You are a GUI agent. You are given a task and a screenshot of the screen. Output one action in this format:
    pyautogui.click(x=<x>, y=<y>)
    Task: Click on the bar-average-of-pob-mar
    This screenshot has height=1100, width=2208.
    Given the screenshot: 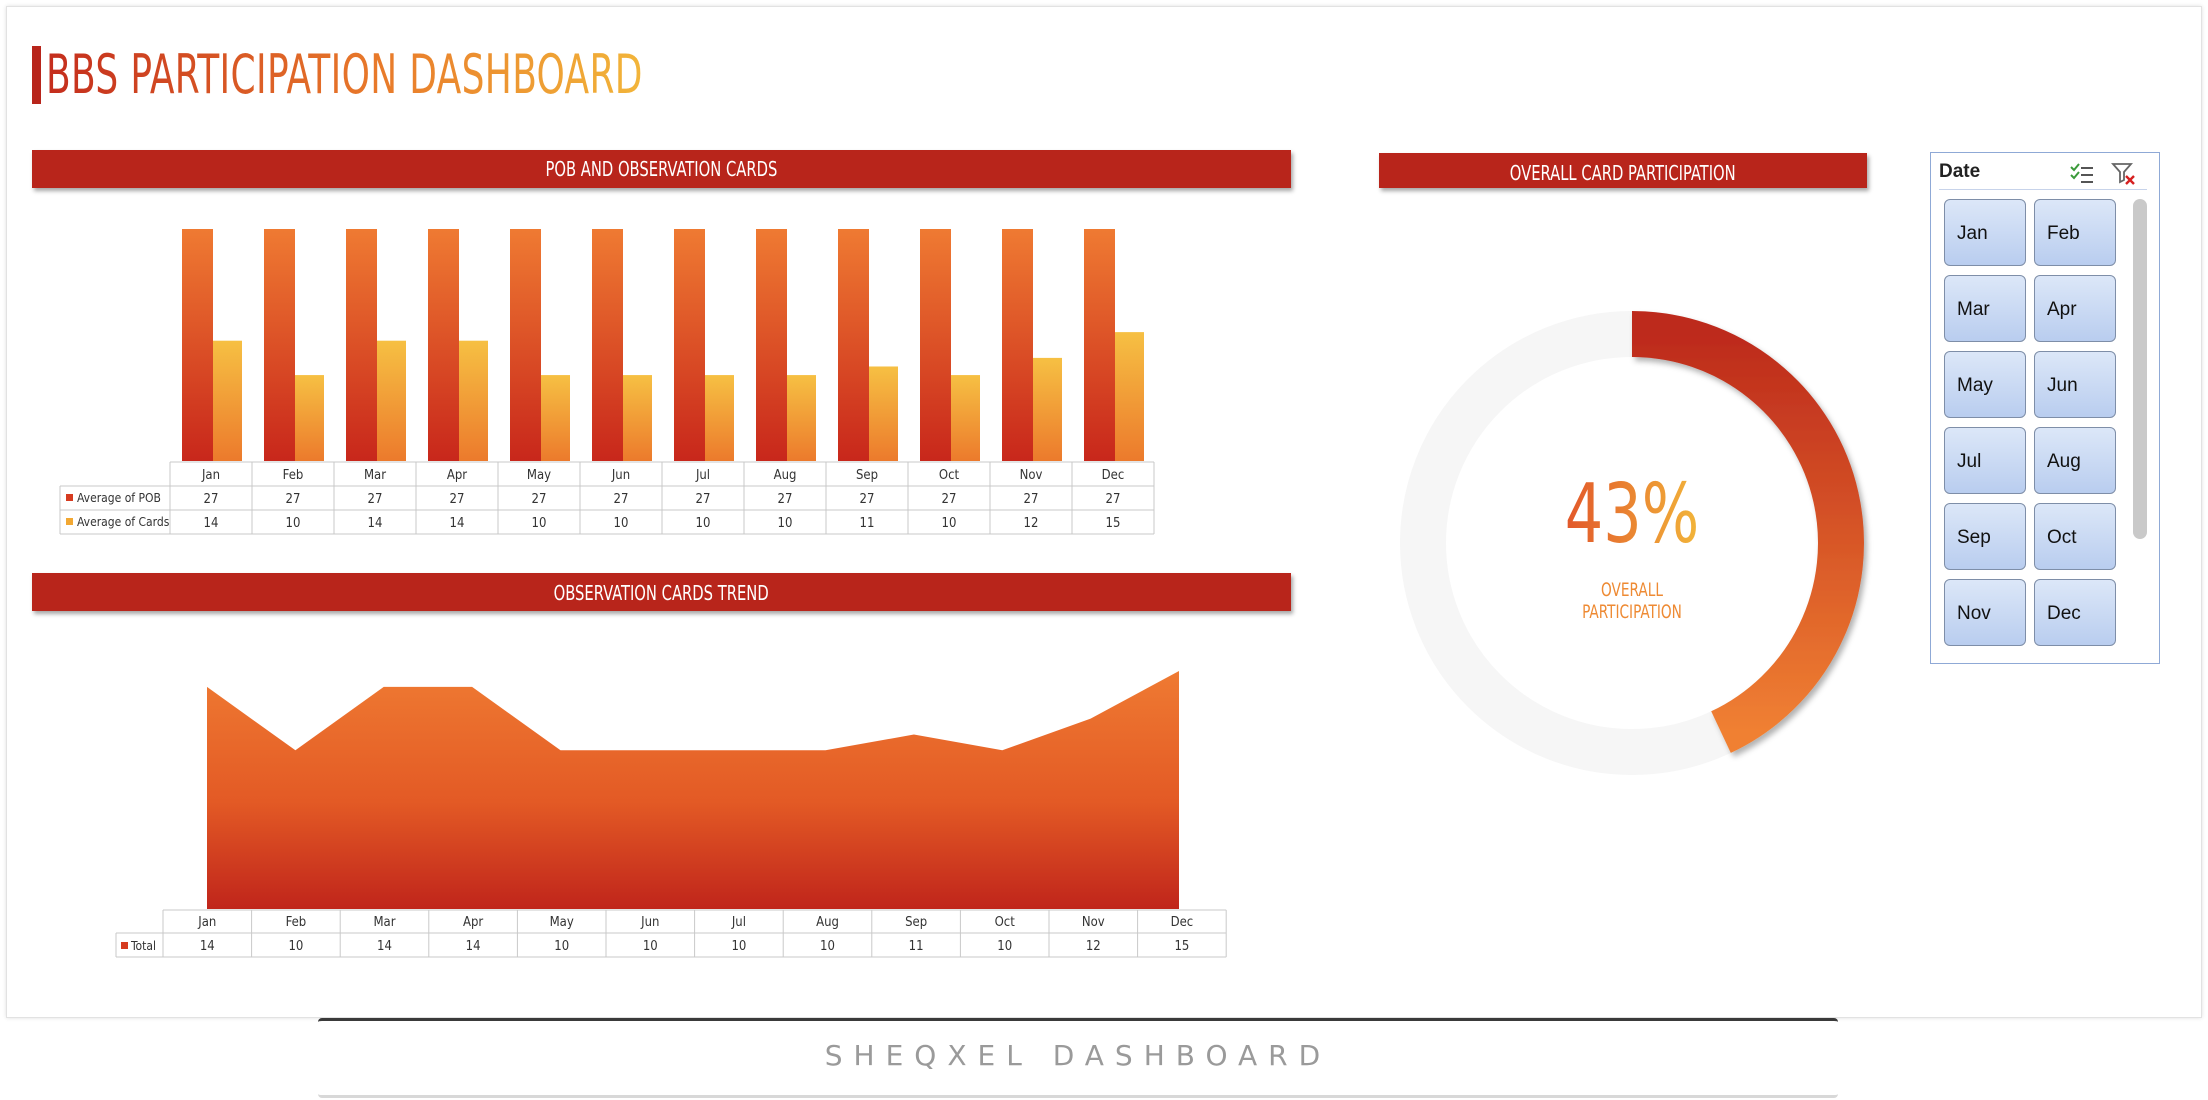 What is the action you would take?
    pyautogui.click(x=361, y=345)
    